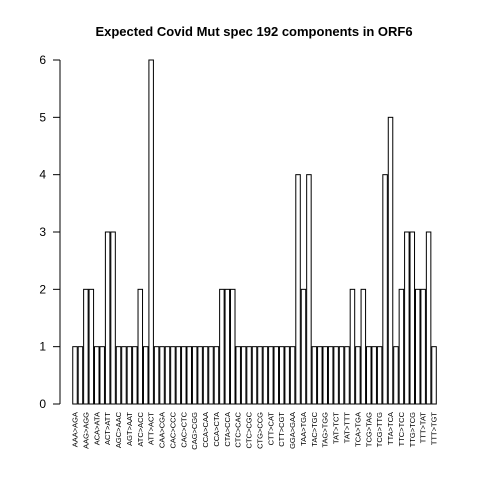 Image resolution: width=480 pixels, height=480 pixels. I want to click on x-tick-label: TAC>TGC, so click(314, 428).